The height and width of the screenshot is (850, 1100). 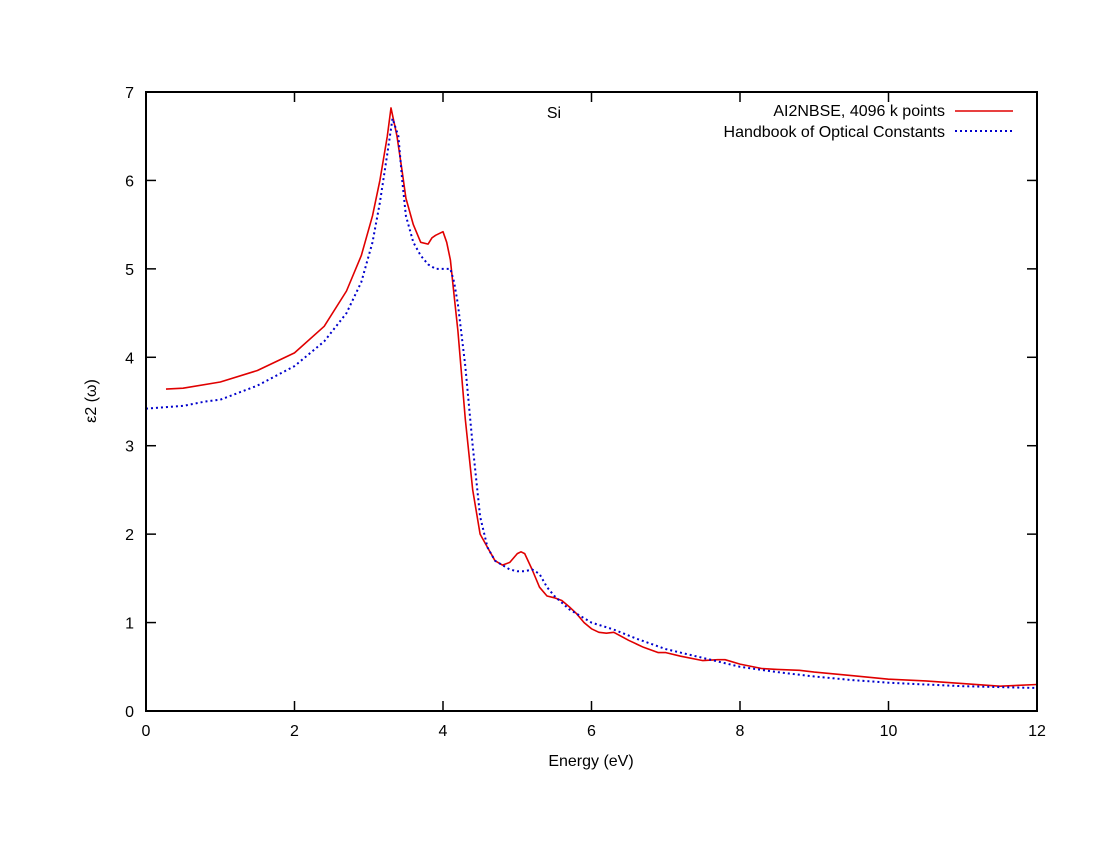 What do you see at coordinates (740, 731) in the screenshot?
I see `x-tick-label-4: 8` at bounding box center [740, 731].